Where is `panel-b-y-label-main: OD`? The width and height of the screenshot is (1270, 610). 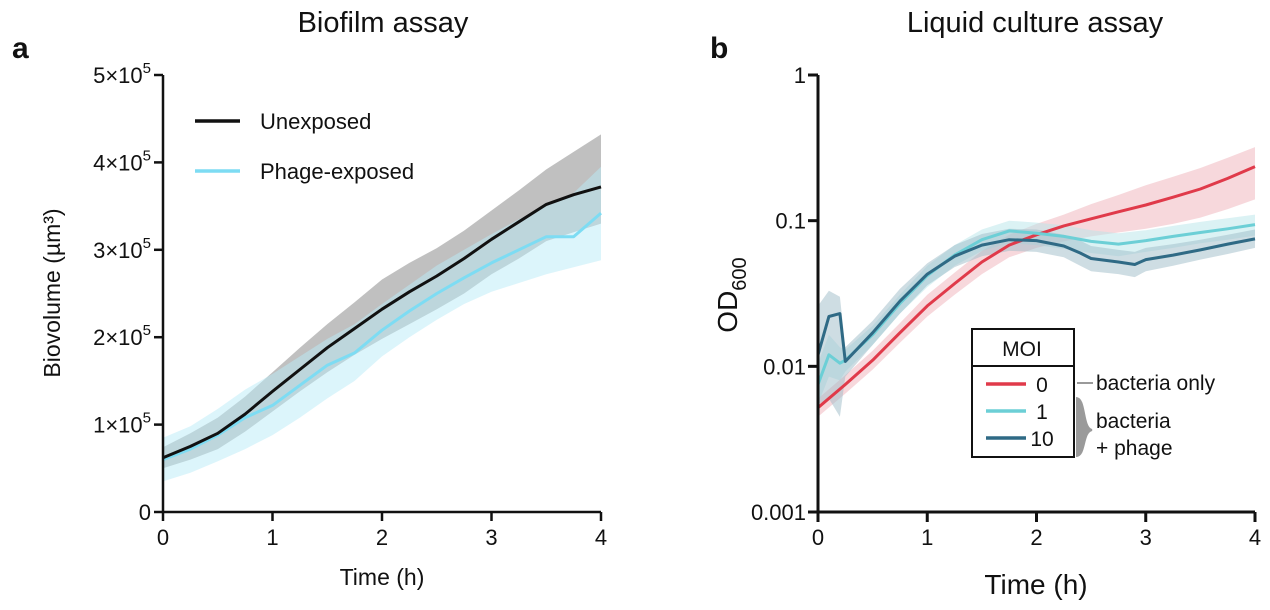 panel-b-y-label-main: OD is located at coordinates (727, 312).